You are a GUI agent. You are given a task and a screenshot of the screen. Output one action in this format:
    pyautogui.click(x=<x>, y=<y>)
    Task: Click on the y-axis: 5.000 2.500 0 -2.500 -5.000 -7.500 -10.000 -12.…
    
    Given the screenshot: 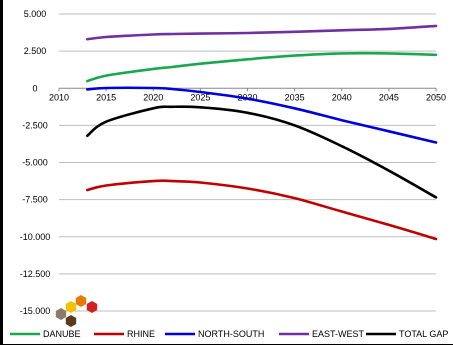 What is the action you would take?
    pyautogui.click(x=35, y=162)
    